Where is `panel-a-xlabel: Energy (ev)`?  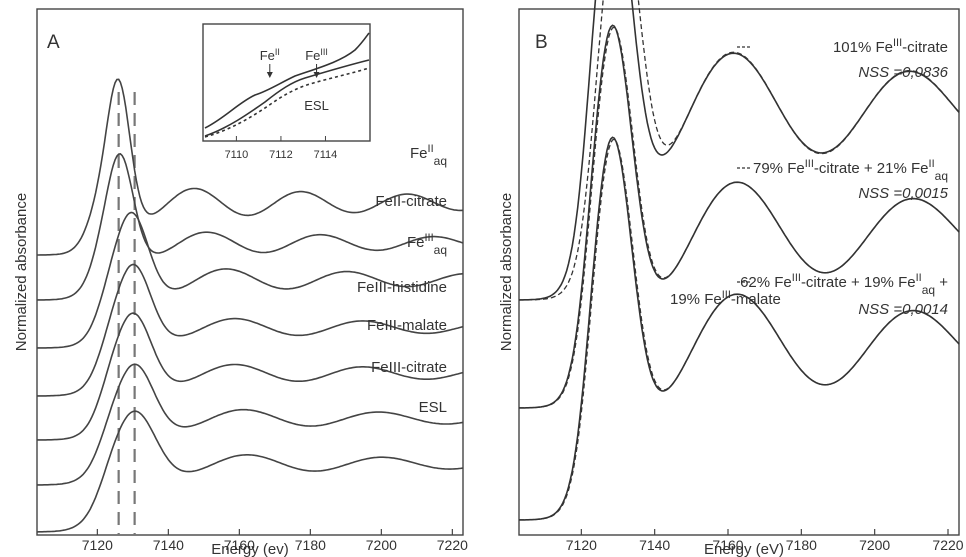
panel-a-xlabel: Energy (ev) is located at coordinates (250, 549).